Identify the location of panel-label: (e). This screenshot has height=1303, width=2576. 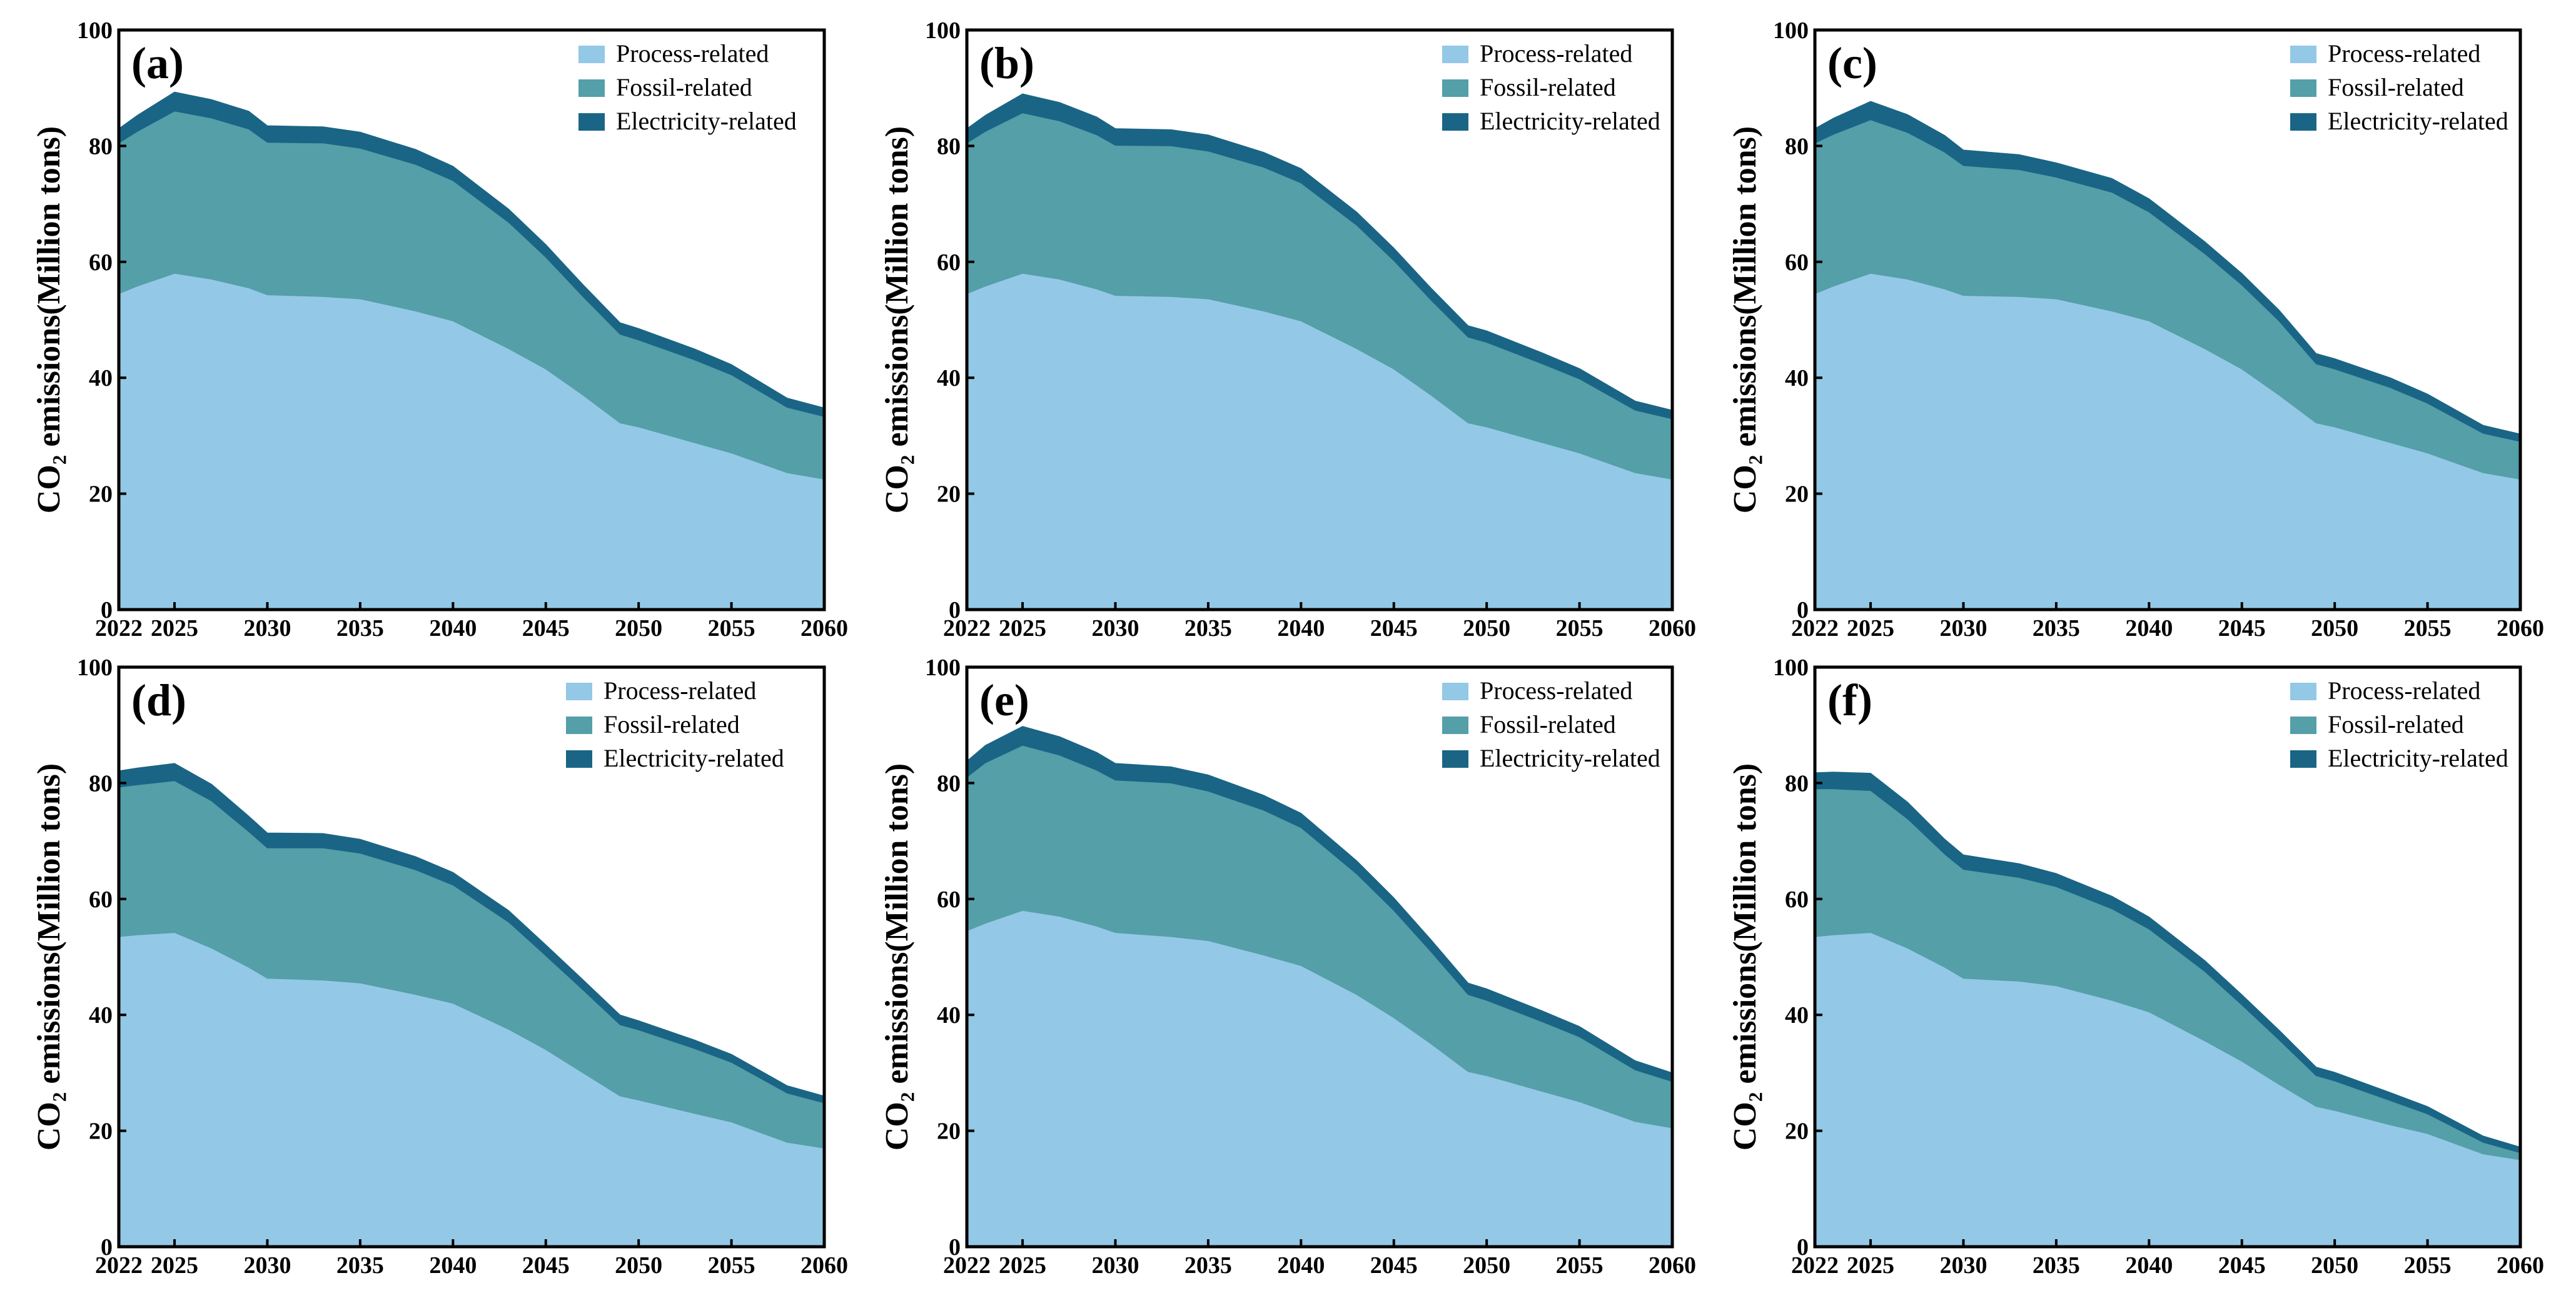
(1004, 700).